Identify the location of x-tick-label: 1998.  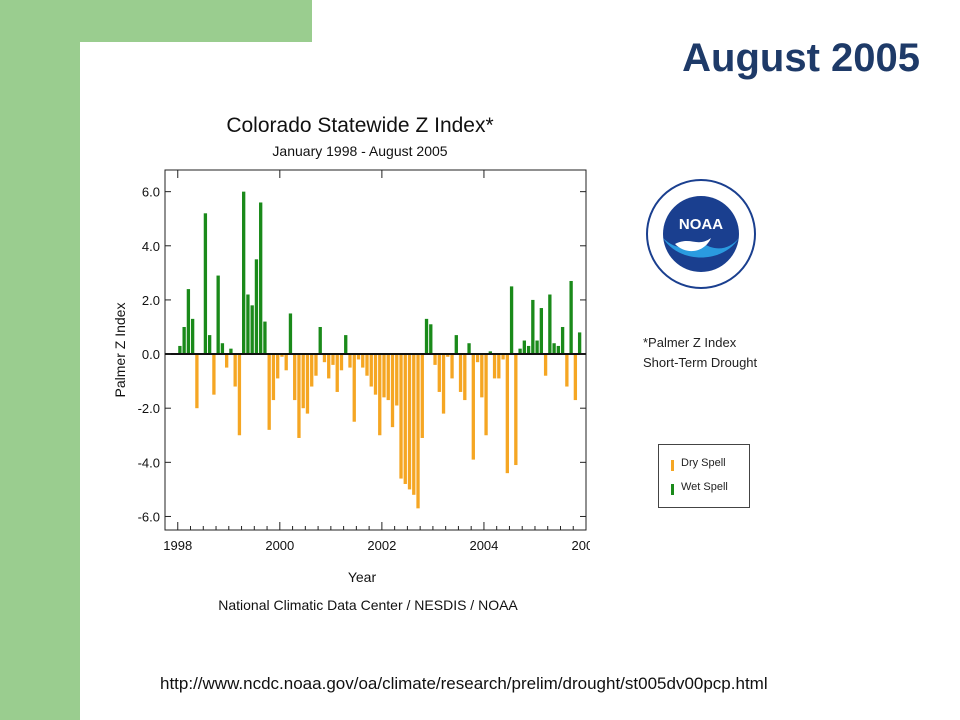
(177, 545).